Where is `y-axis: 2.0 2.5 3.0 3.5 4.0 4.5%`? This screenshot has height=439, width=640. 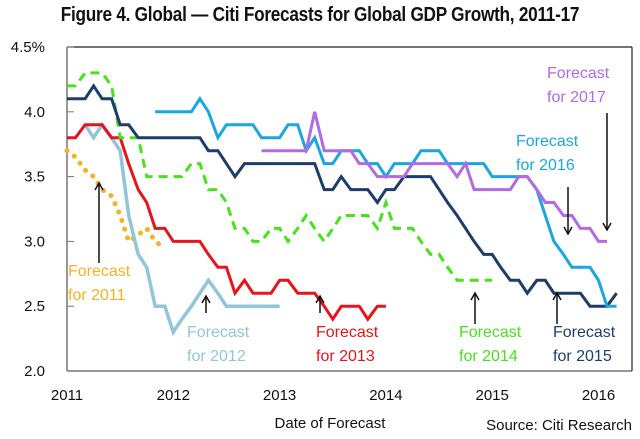
y-axis: 2.0 2.5 3.0 3.5 4.0 4.5% is located at coordinates (42, 209).